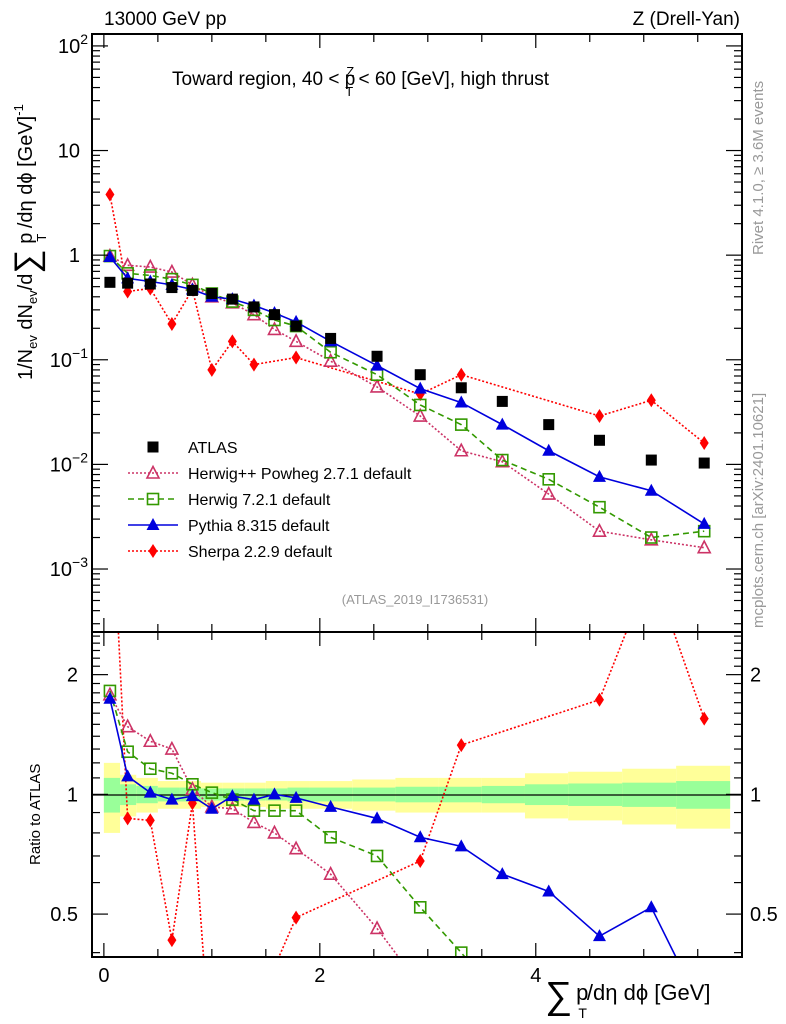  I want to click on title-post: < 60 [GeV], high thrust, so click(451, 79).